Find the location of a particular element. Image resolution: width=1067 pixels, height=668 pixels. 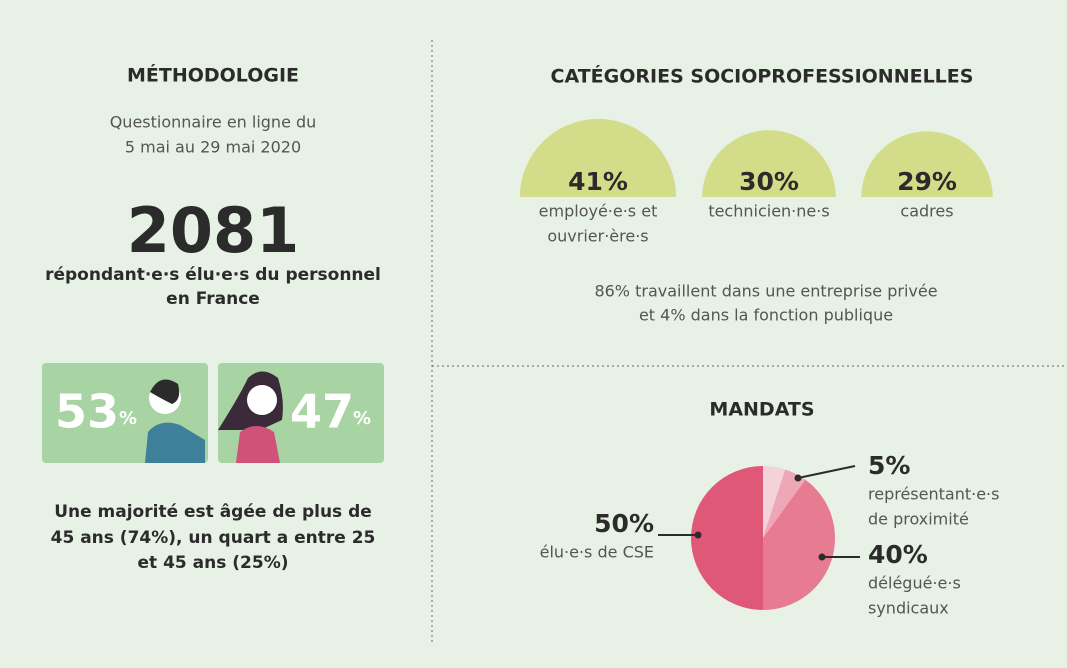

slice-label: élu·e·s de CSE is located at coordinates (597, 552).